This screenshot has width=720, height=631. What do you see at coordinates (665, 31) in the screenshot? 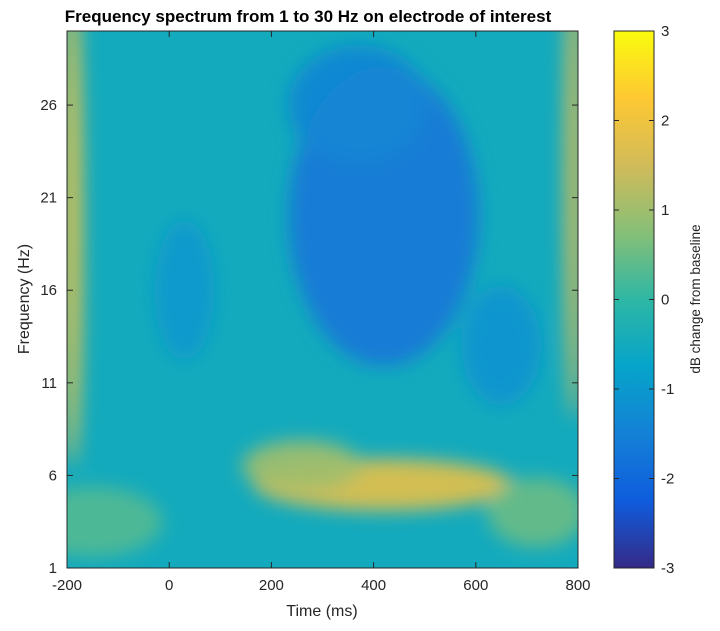
I see `colorbar-tick-label: 3` at bounding box center [665, 31].